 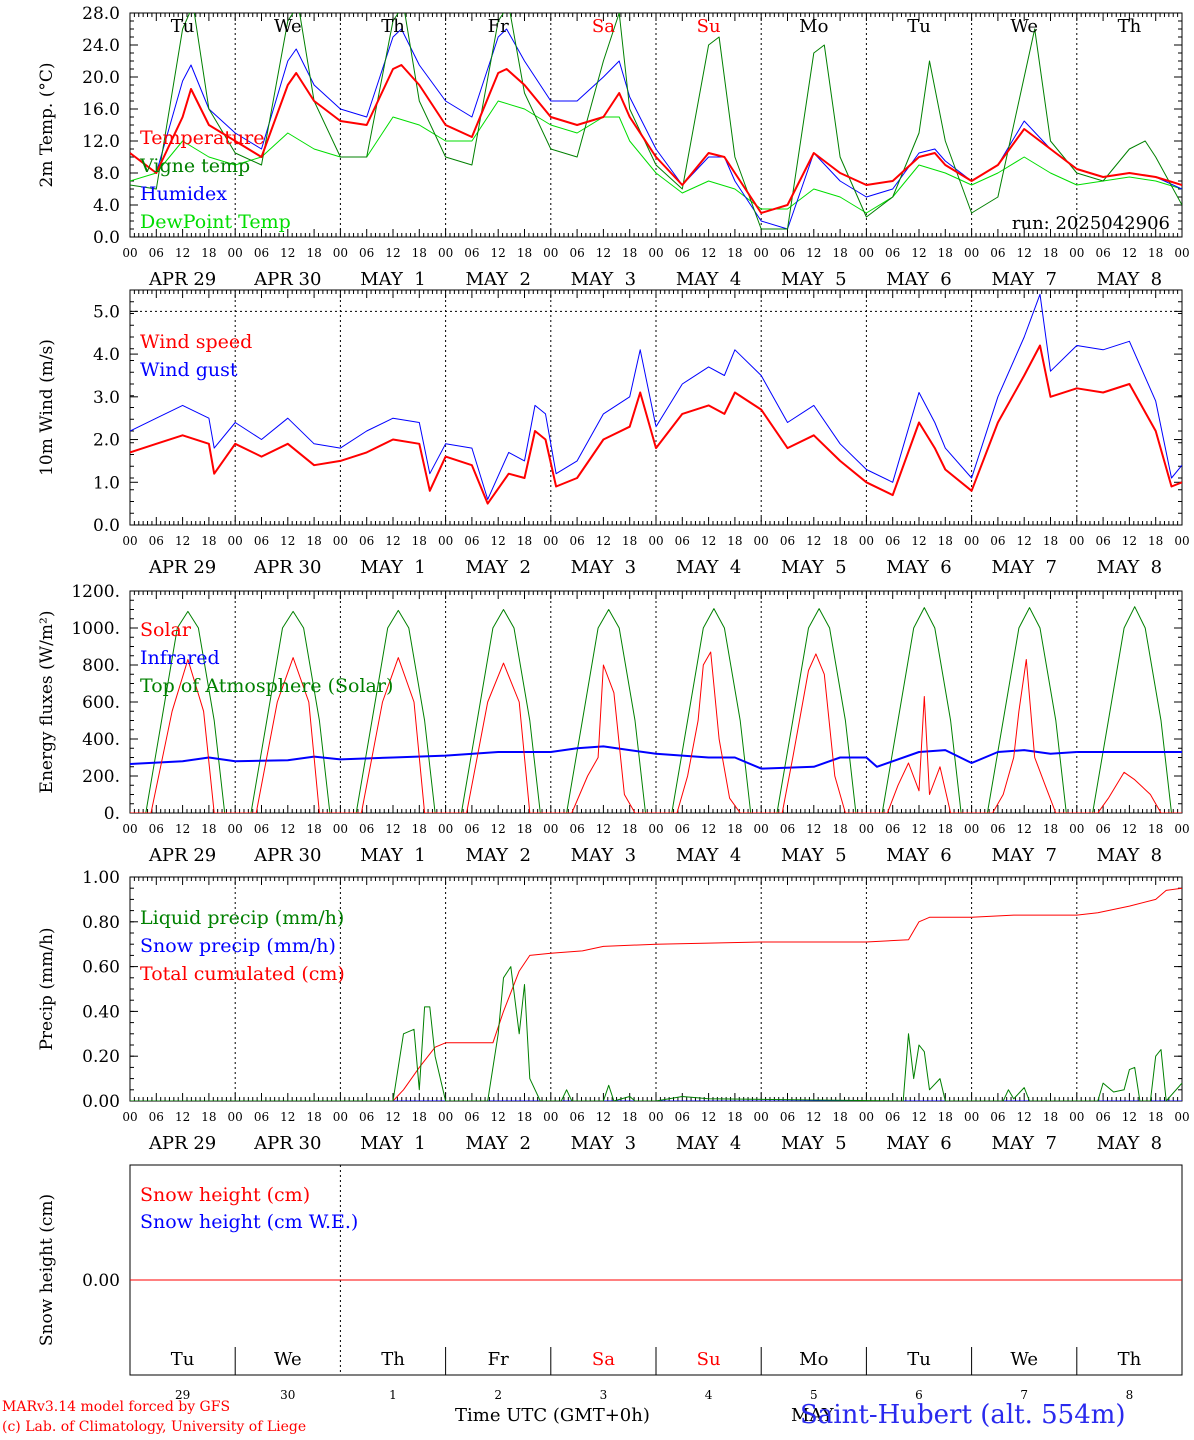 I want to click on day-name: Sa, so click(x=603, y=26).